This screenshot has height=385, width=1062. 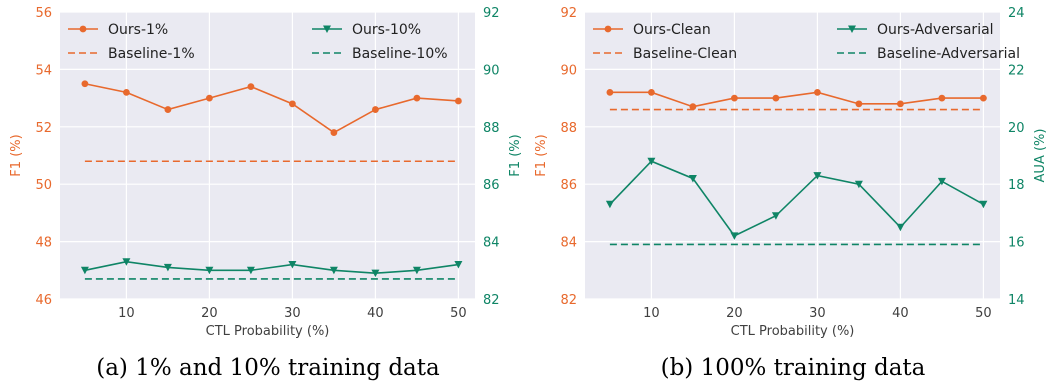 I want to click on y-left-tick-label: 84, so click(x=568, y=243).